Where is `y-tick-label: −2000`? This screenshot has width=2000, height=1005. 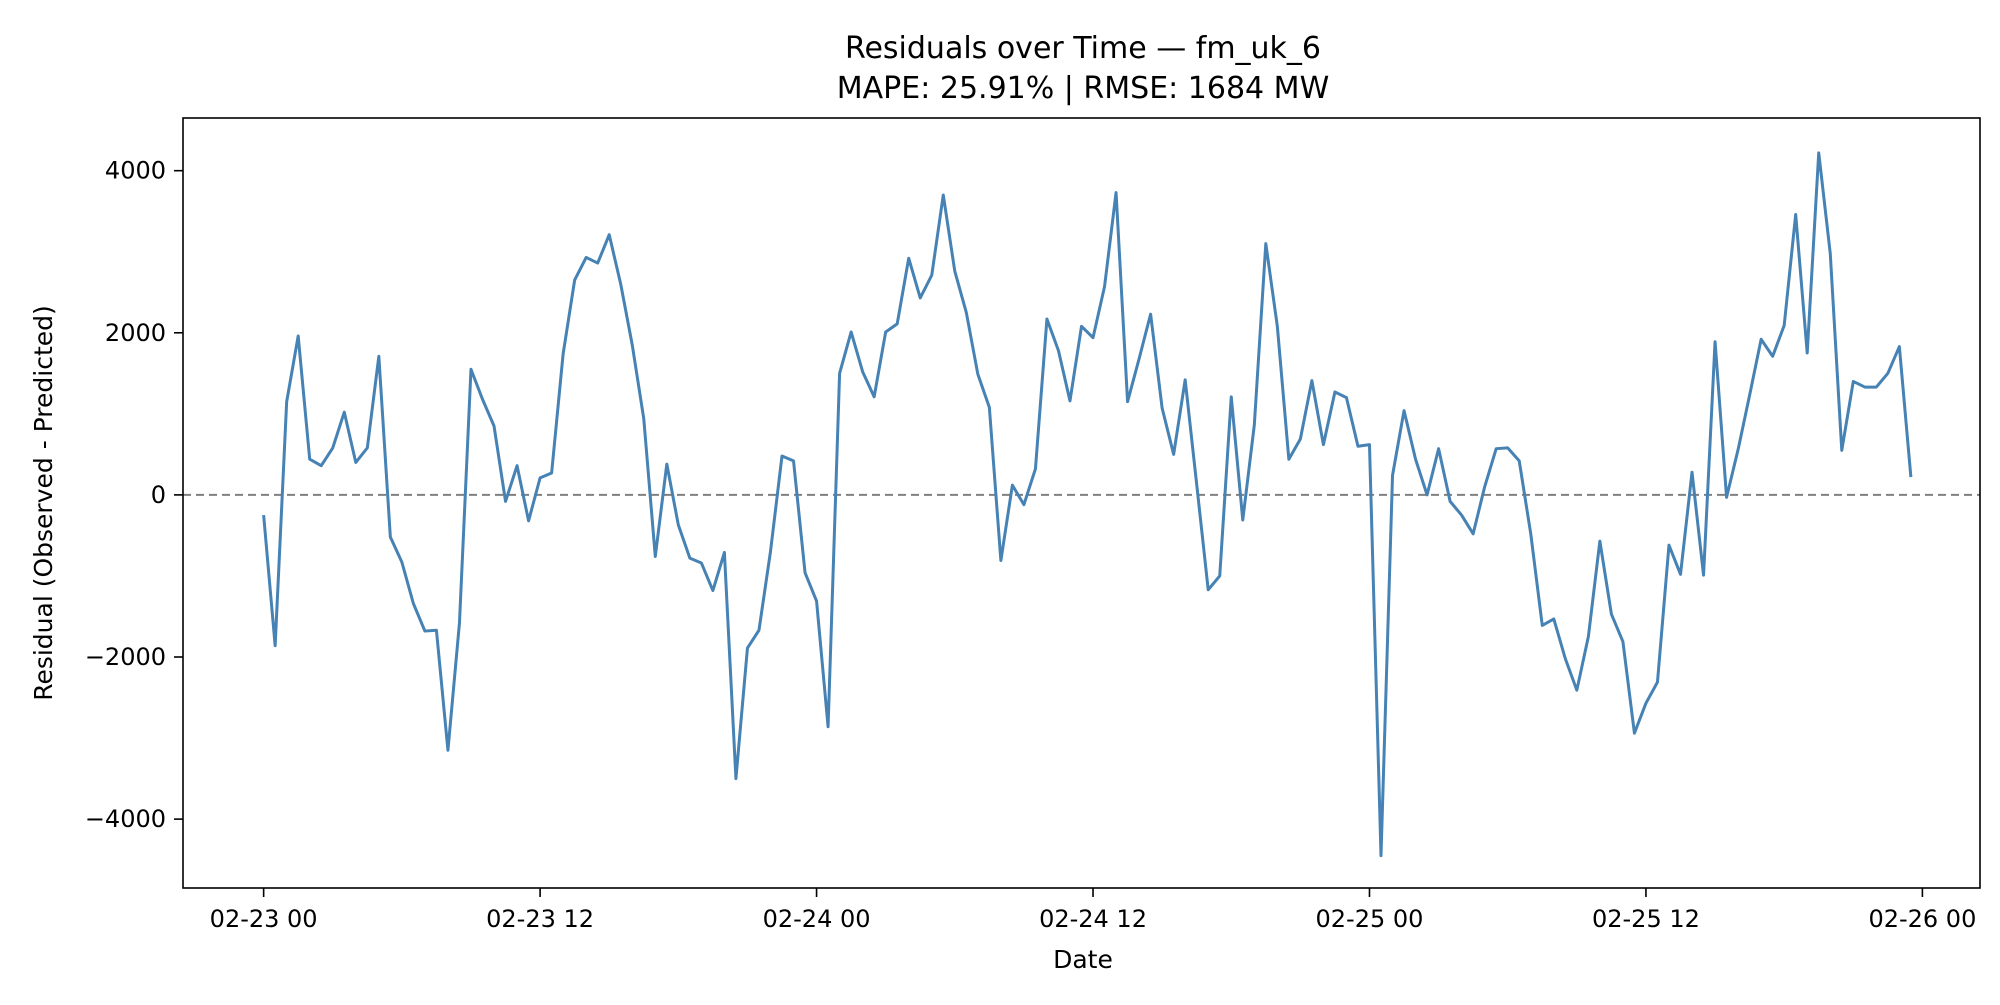
y-tick-label: −2000 is located at coordinates (125, 657).